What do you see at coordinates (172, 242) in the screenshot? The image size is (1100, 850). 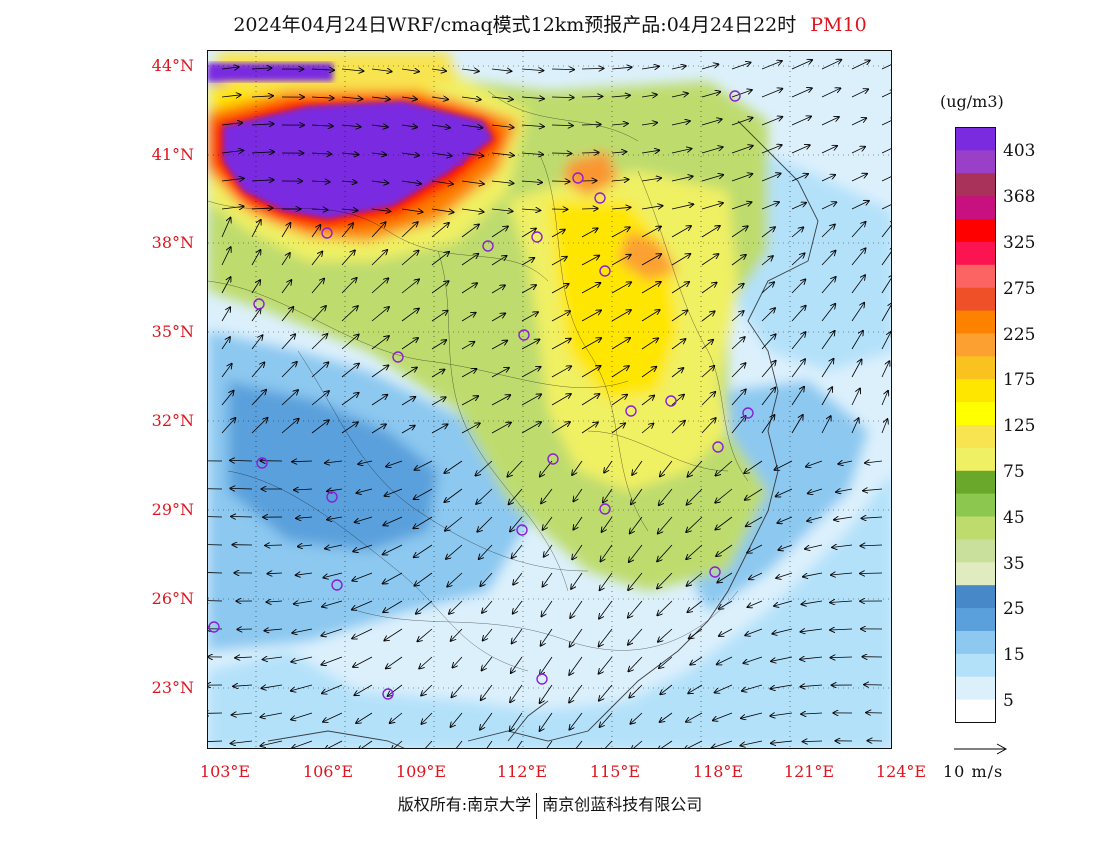 I see `lat-tick-38: 38°N` at bounding box center [172, 242].